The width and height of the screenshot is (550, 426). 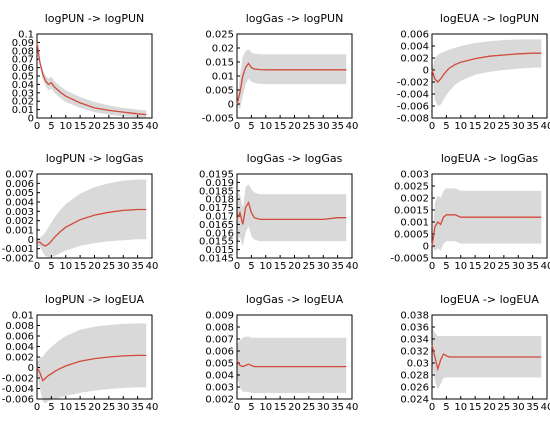 What do you see at coordinates (23, 77) in the screenshot?
I see `y-tick-label: 0.05` at bounding box center [23, 77].